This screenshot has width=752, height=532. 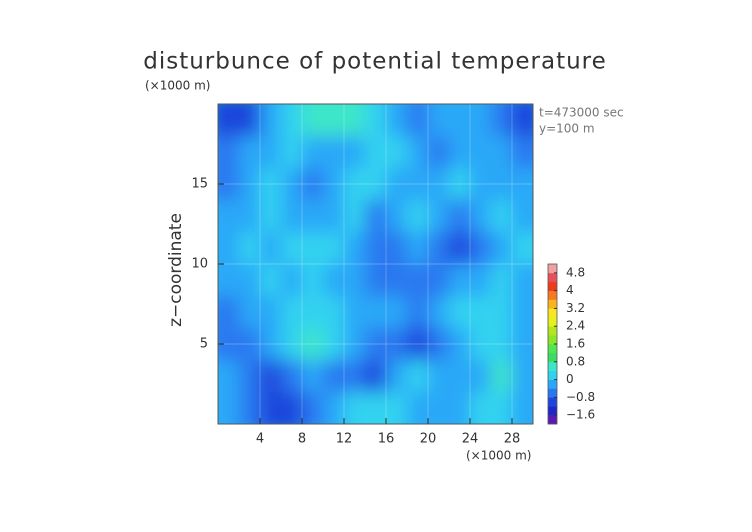 I want to click on colorbar-tick-label: 4.8, so click(x=575, y=272).